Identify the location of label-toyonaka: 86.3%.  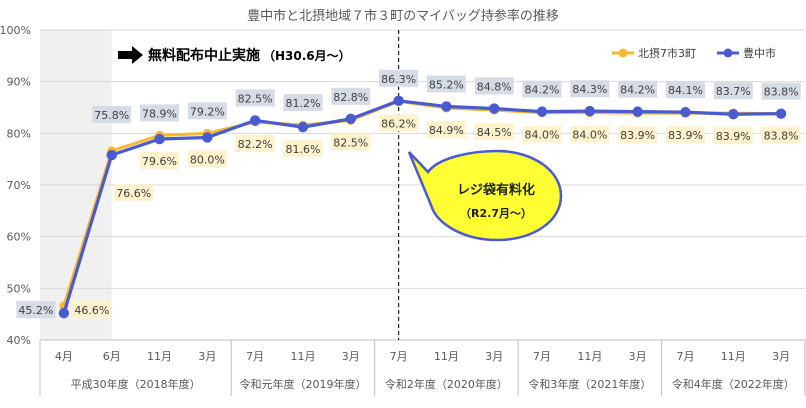
(399, 78).